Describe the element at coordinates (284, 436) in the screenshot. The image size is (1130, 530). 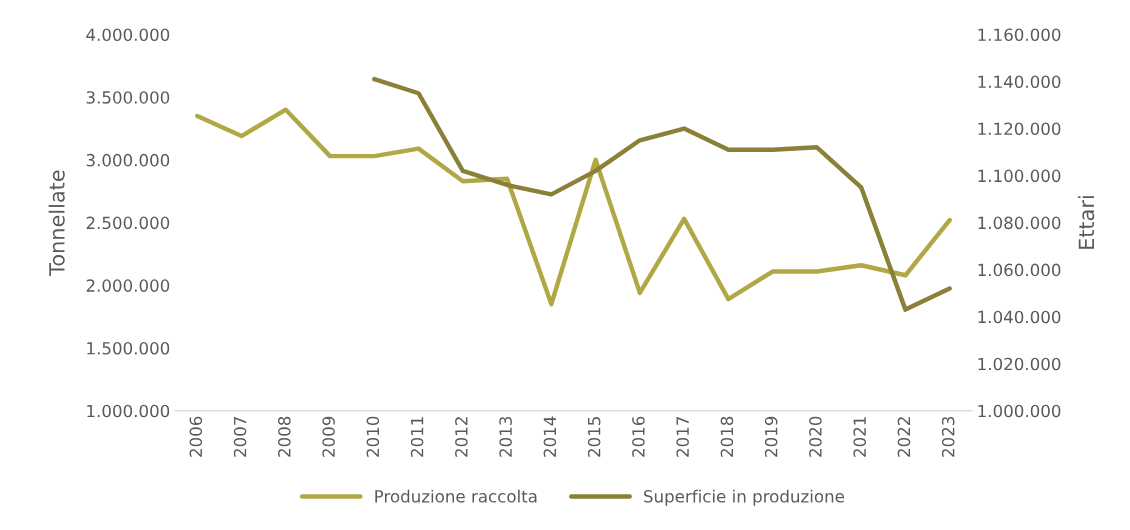
I see `x-tick-label: 2008` at that location.